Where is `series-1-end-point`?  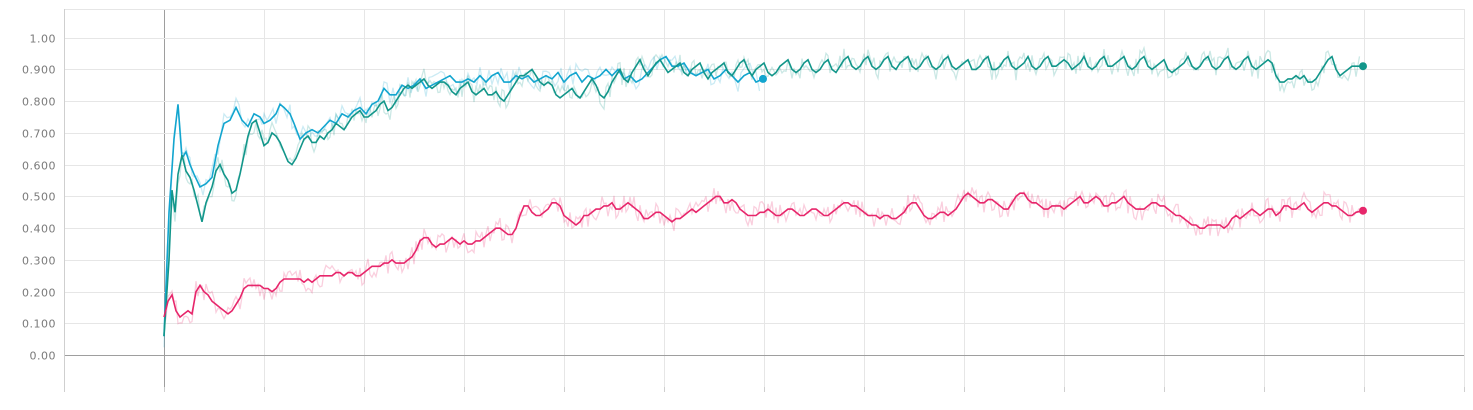
series-1-end-point is located at coordinates (1363, 66).